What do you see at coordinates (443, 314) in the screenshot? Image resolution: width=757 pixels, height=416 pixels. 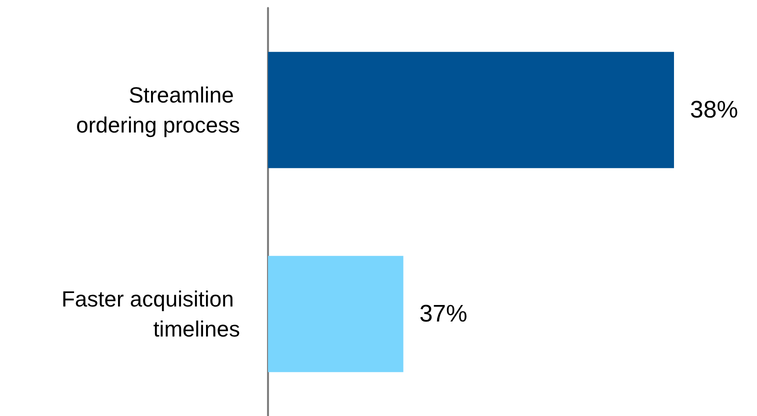 I see `data-label: 37%` at bounding box center [443, 314].